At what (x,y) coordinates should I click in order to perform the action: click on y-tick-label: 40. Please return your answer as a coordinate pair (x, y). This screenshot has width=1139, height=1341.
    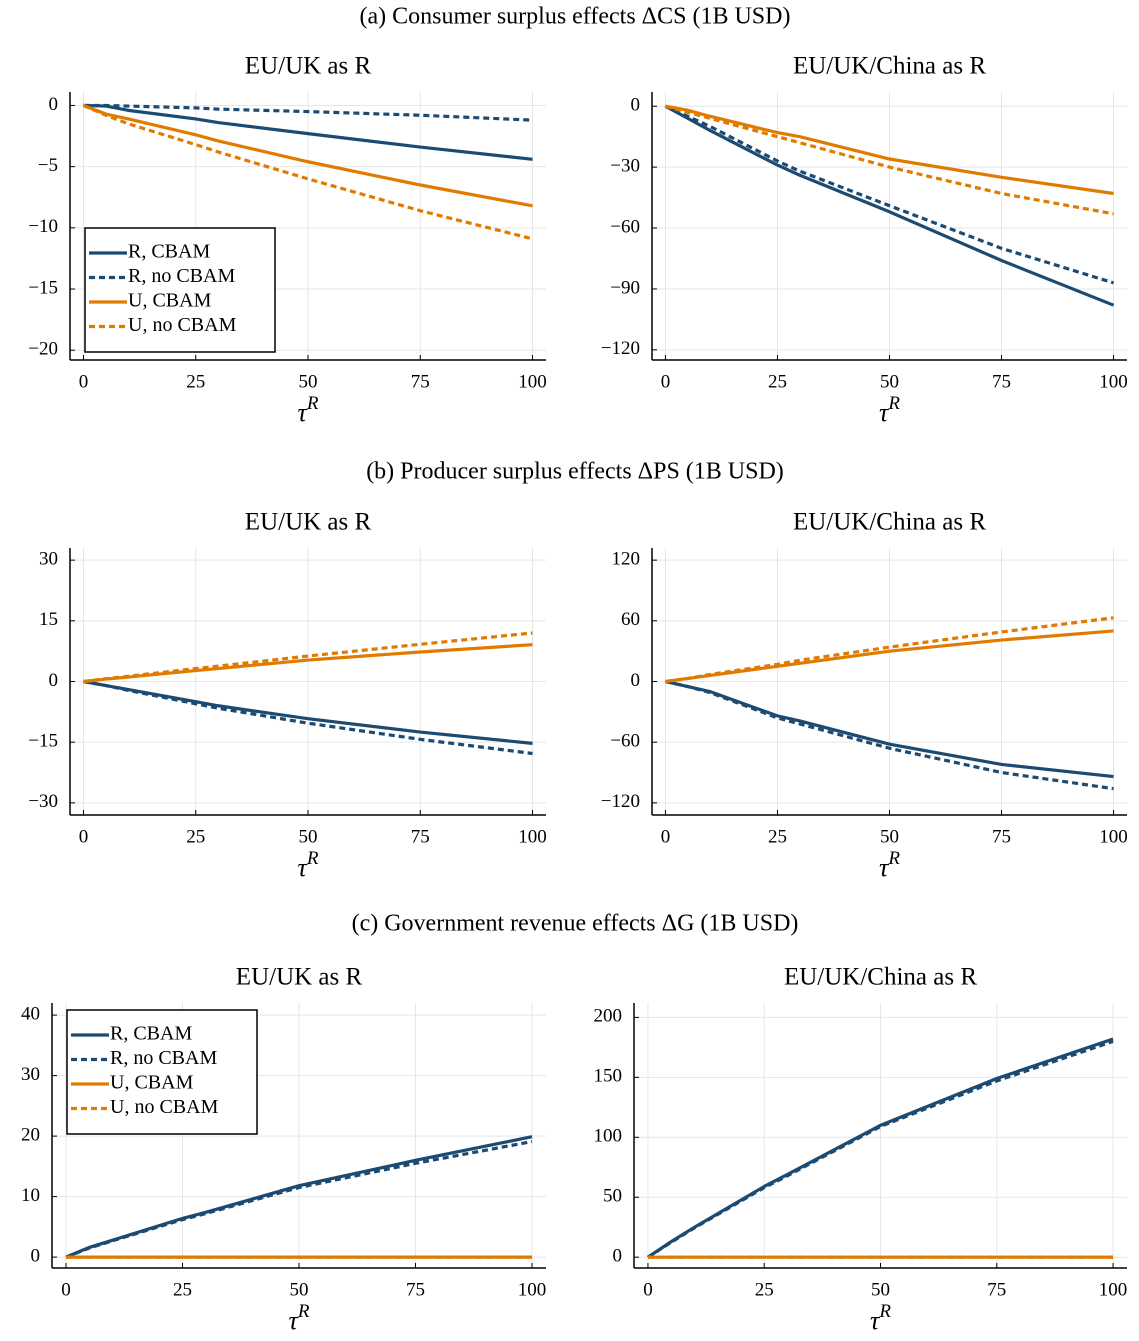
    Looking at the image, I should click on (30, 1013).